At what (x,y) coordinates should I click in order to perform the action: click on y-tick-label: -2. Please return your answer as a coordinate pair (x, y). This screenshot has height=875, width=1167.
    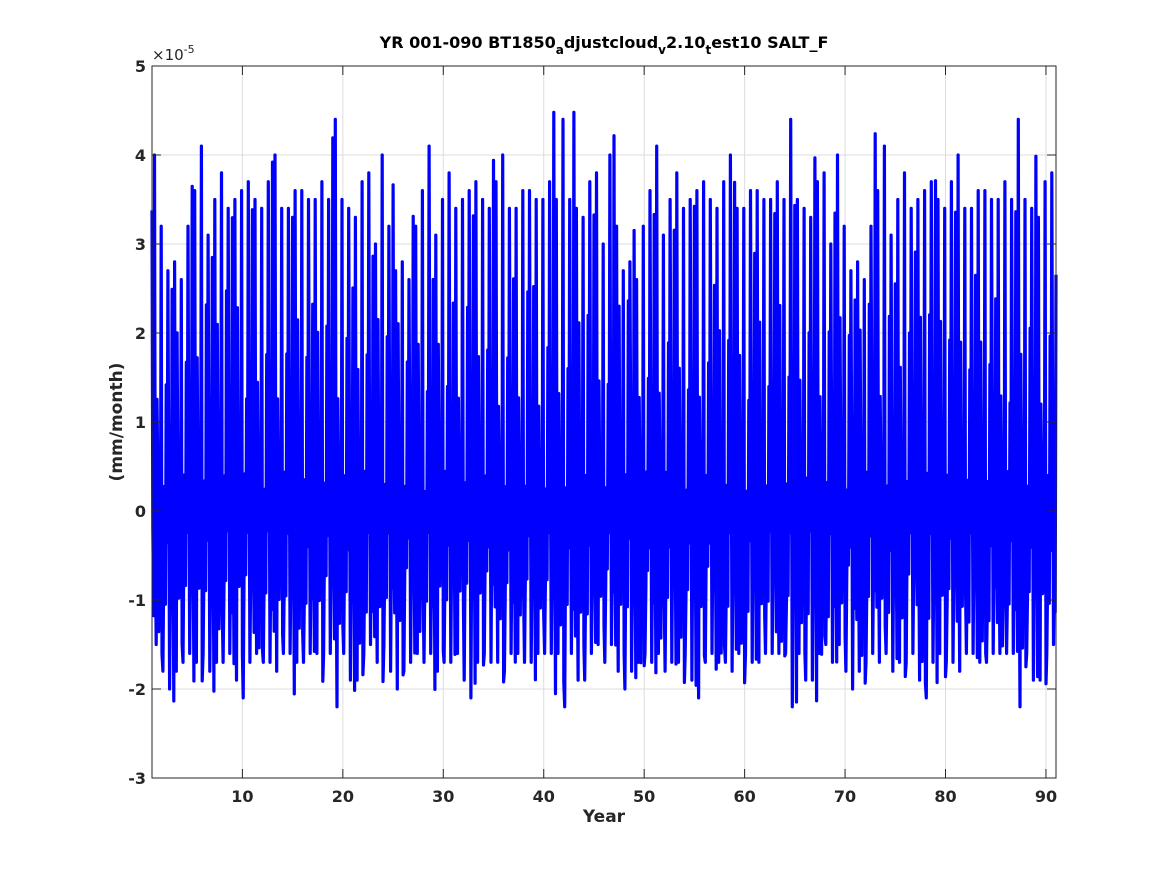
    Looking at the image, I should click on (137, 689).